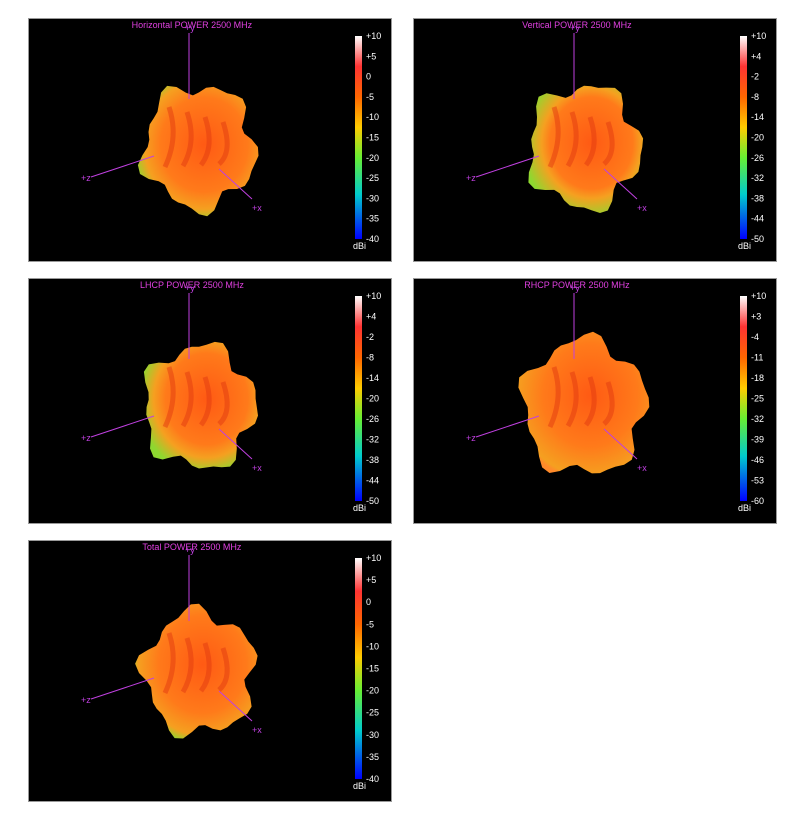 The height and width of the screenshot is (816, 800). Describe the element at coordinates (577, 285) in the screenshot. I see `panel-title: RHCP POWER 2500 MHz` at that location.